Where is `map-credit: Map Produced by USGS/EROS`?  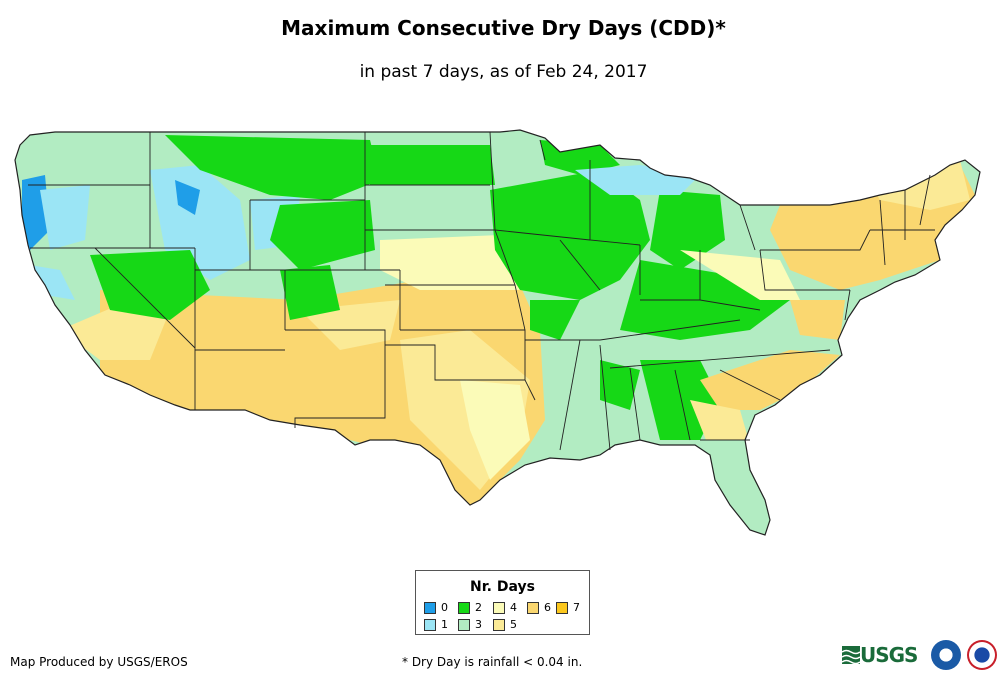
map-credit: Map Produced by USGS/EROS is located at coordinates (99, 662).